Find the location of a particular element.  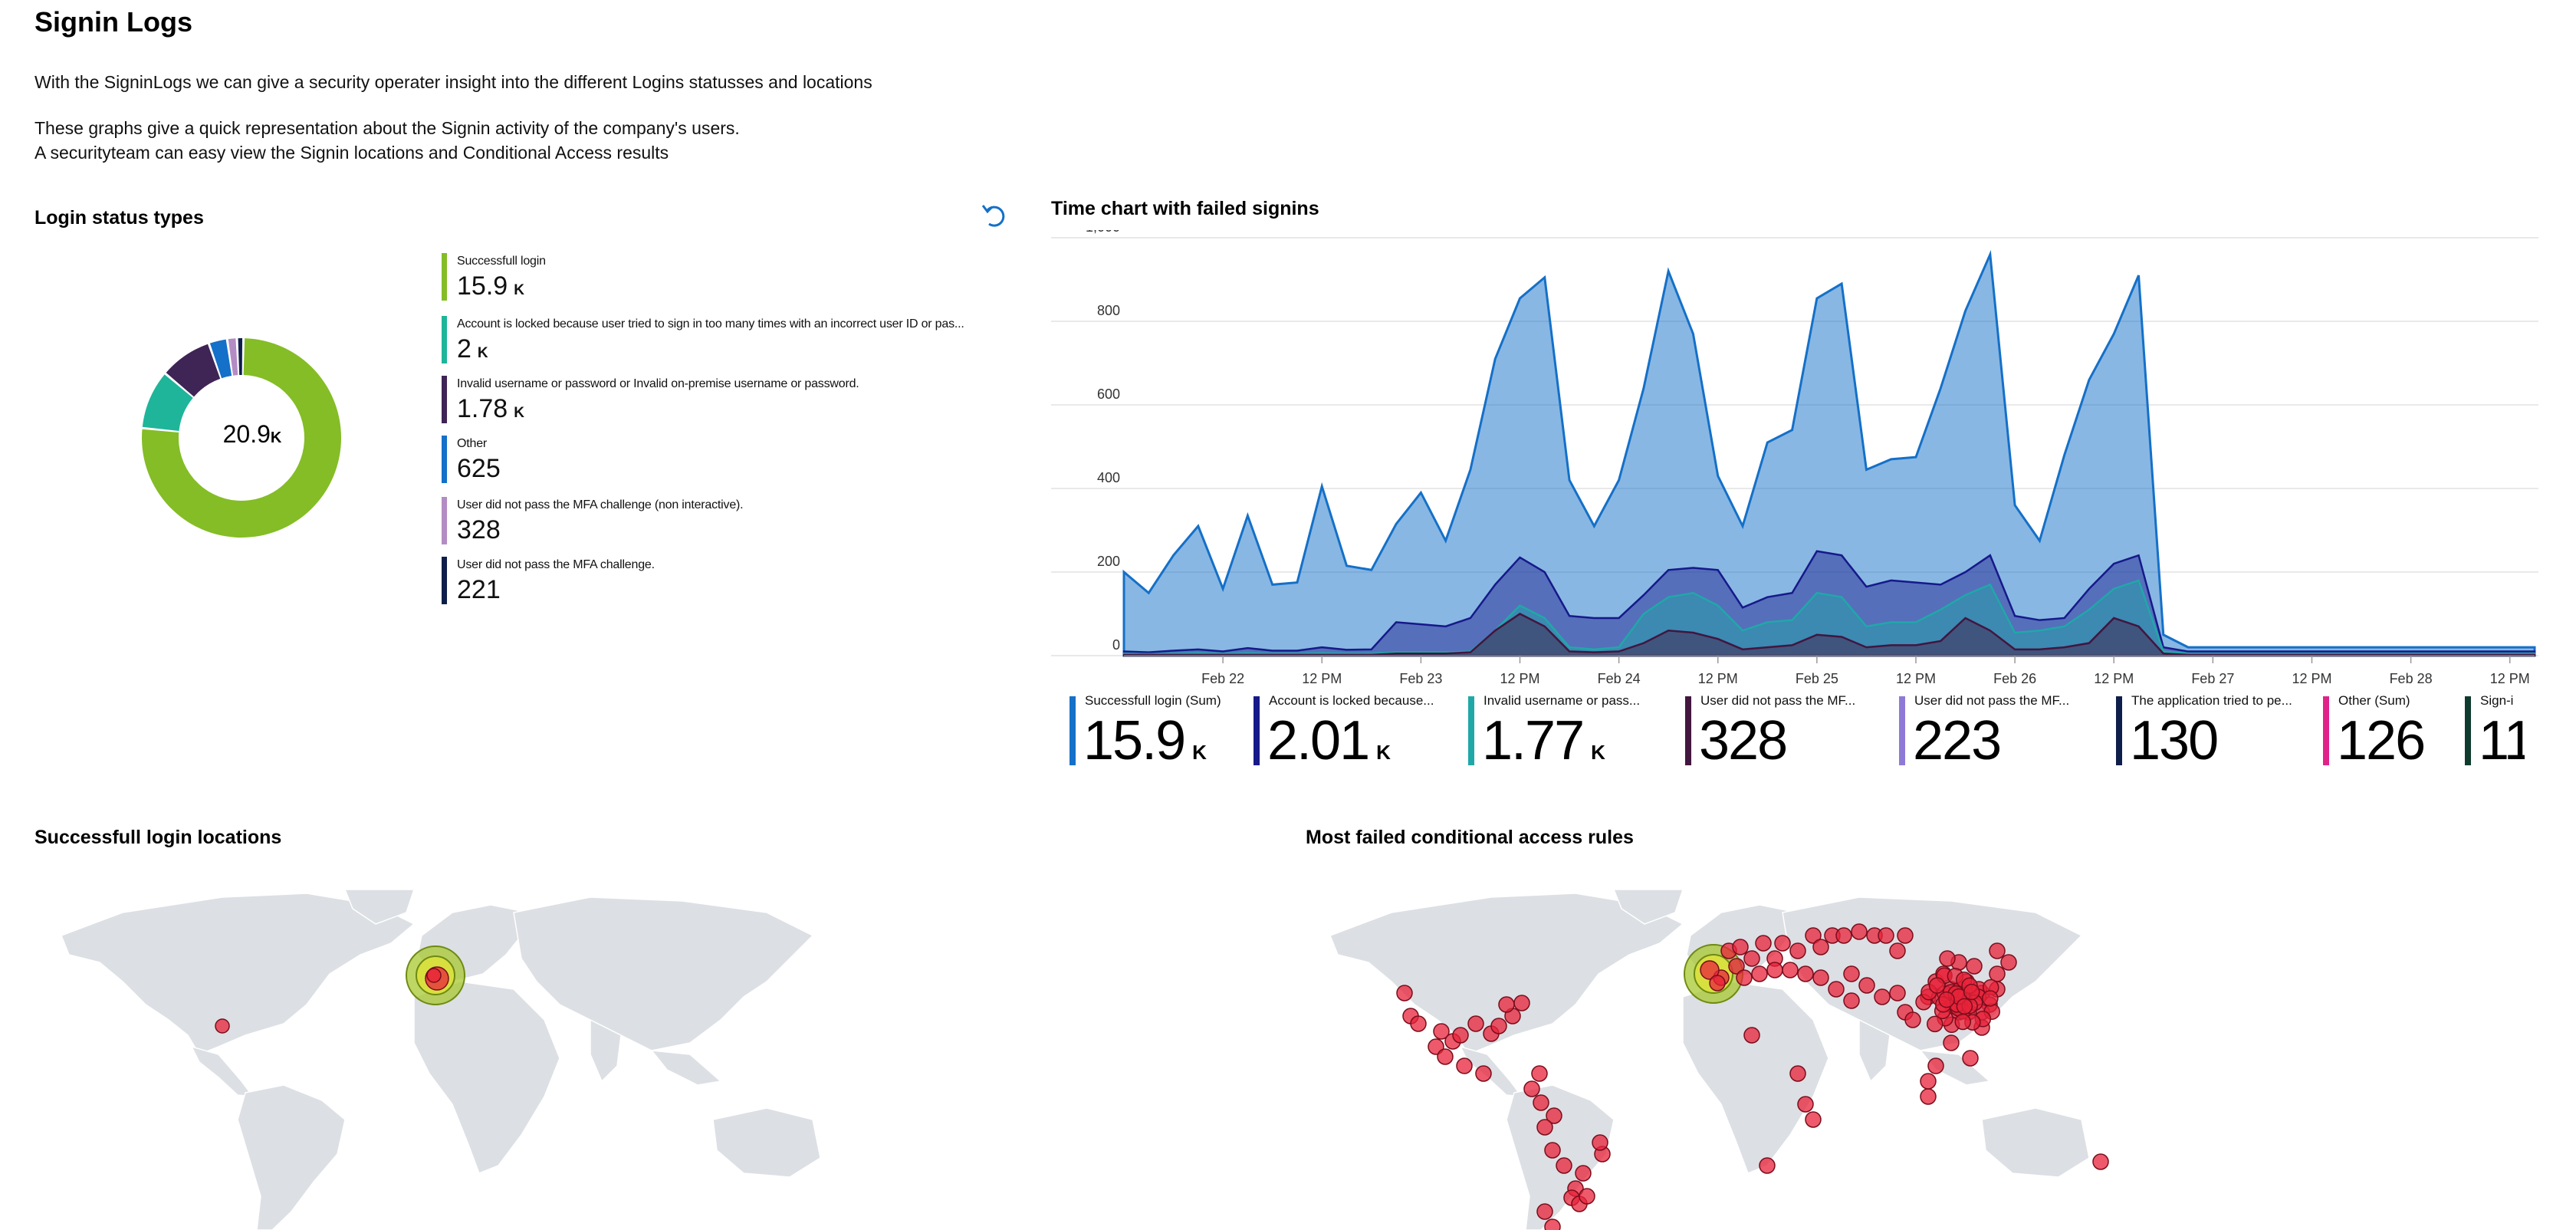

failed-conditional-access-map is located at coordinates (1721, 1060).